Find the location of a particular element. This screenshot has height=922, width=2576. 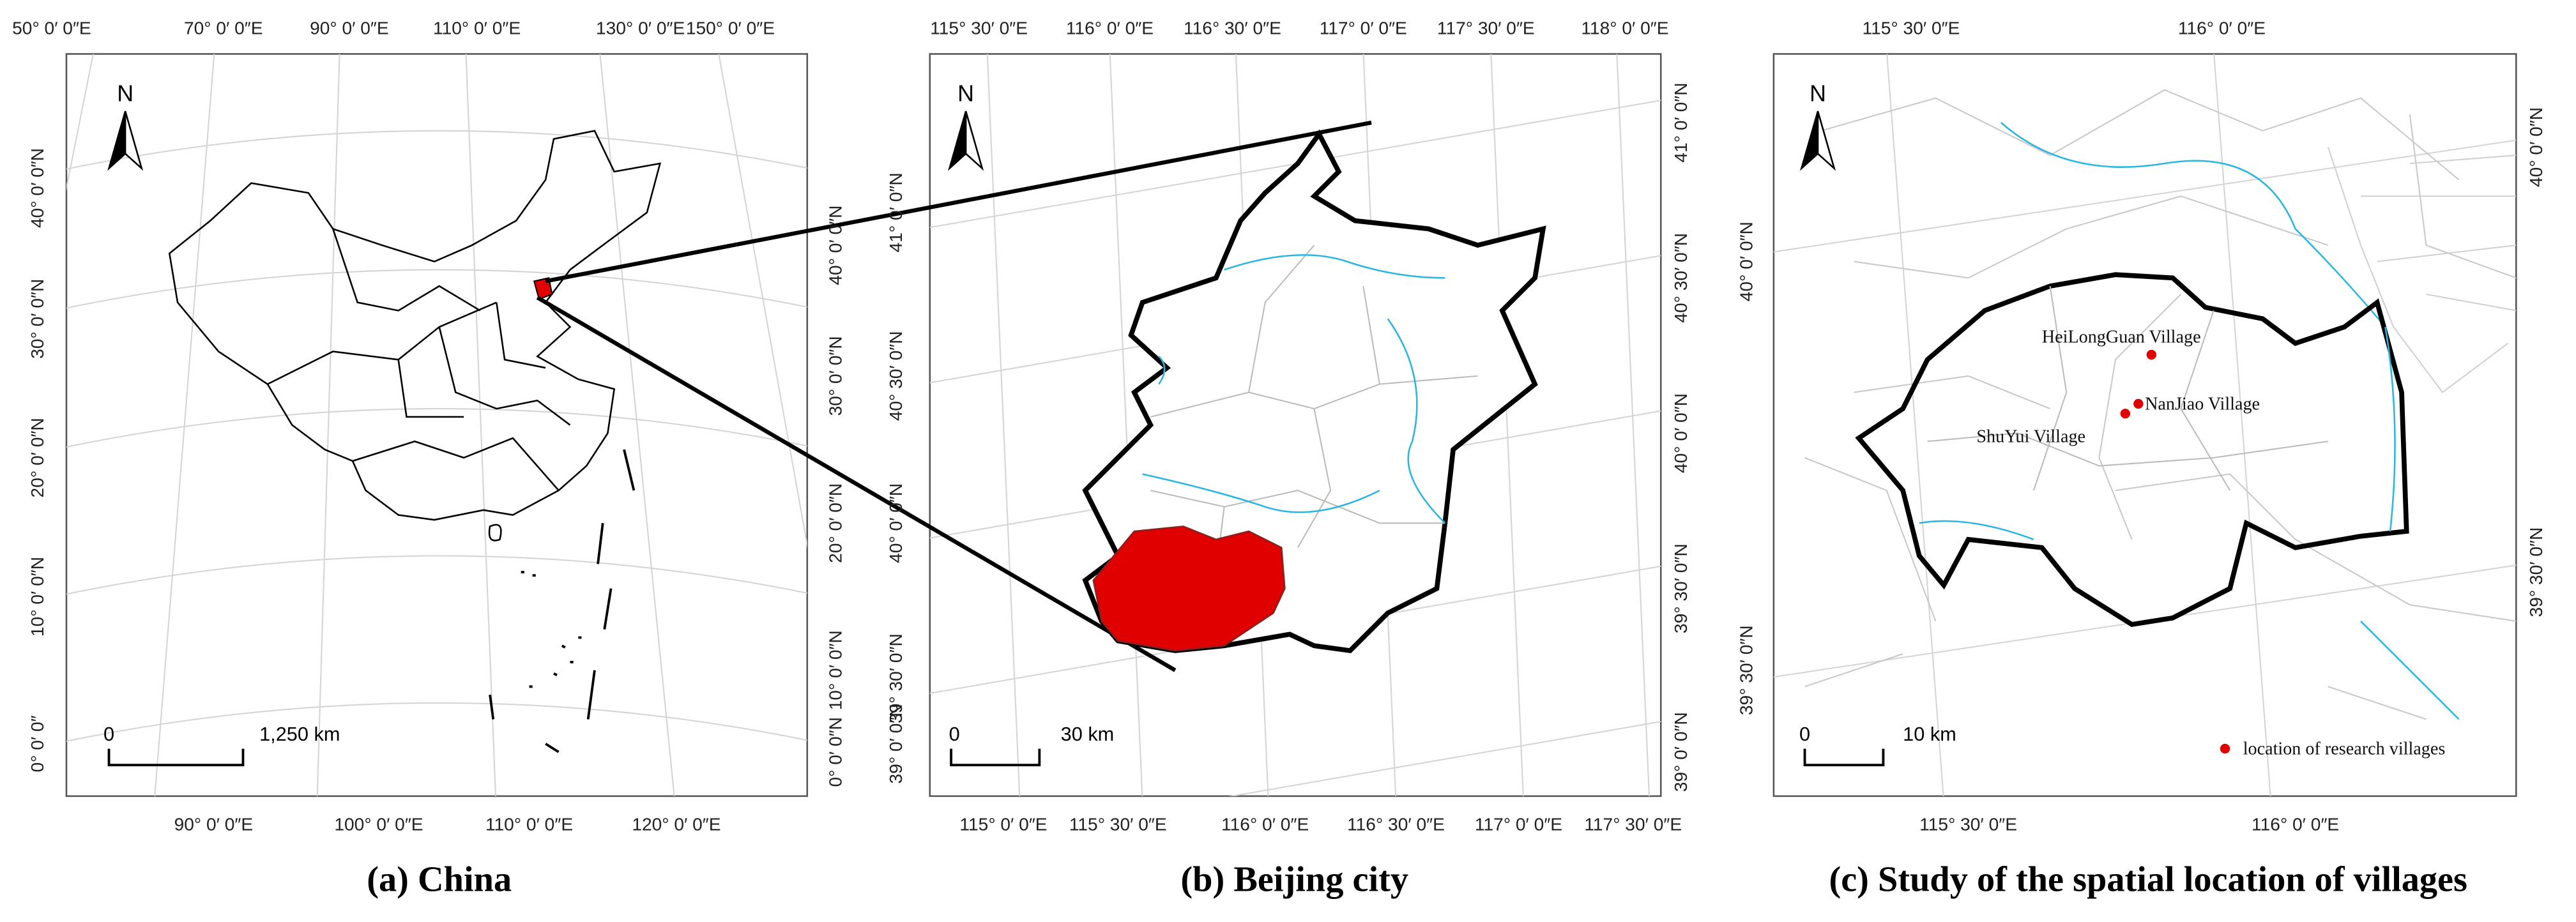

village-label: ShuYui Village is located at coordinates (2030, 437).